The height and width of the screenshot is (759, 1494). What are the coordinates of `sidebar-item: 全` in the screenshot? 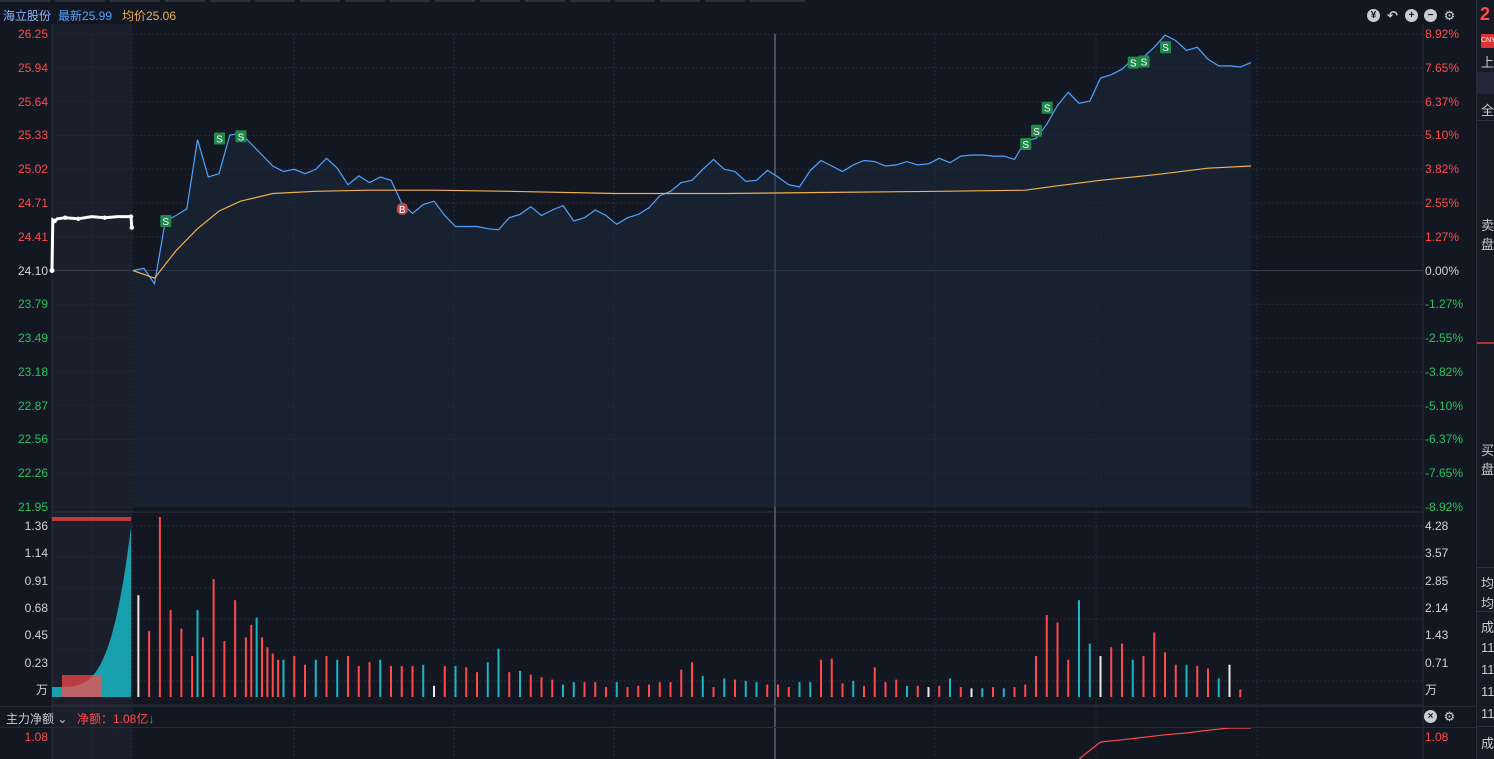 It's located at (1487, 110).